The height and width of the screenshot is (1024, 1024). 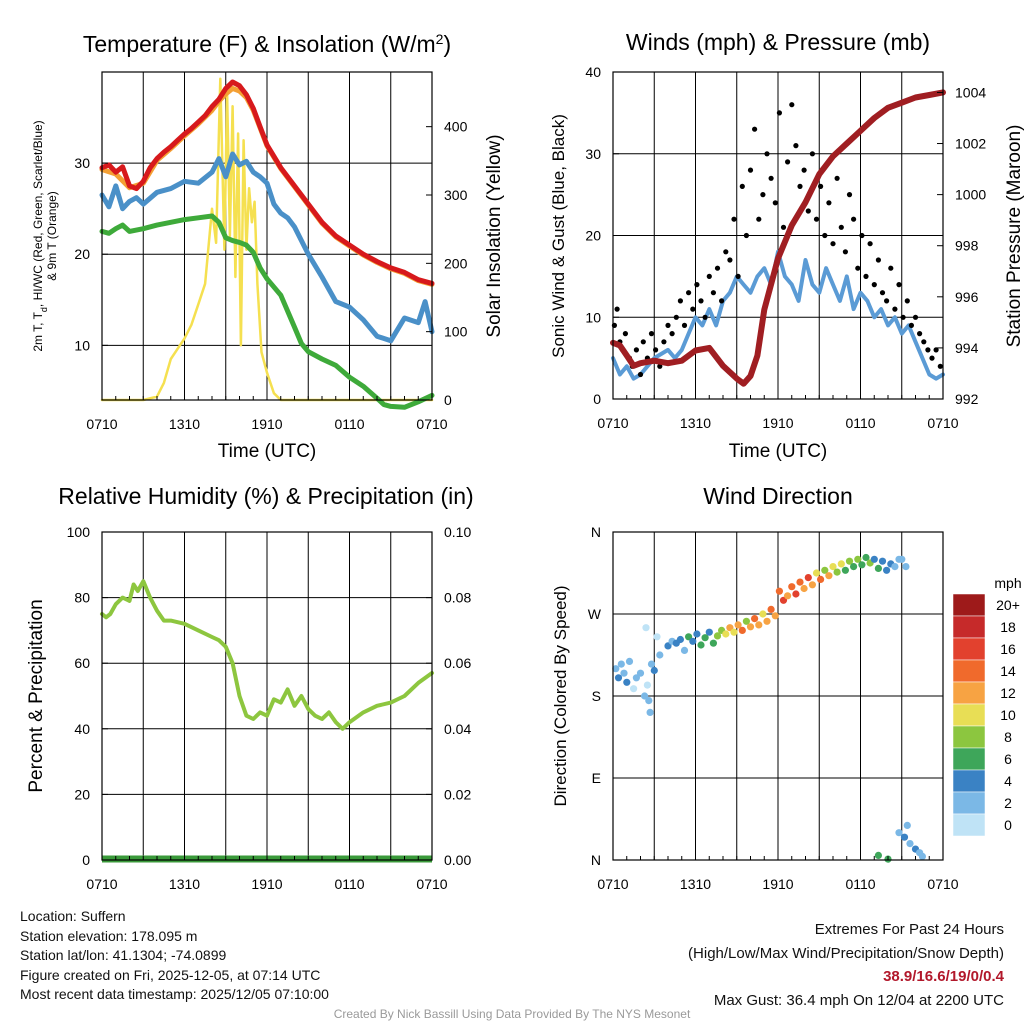 I want to click on pressure-ytick-label: 992, so click(x=967, y=399).